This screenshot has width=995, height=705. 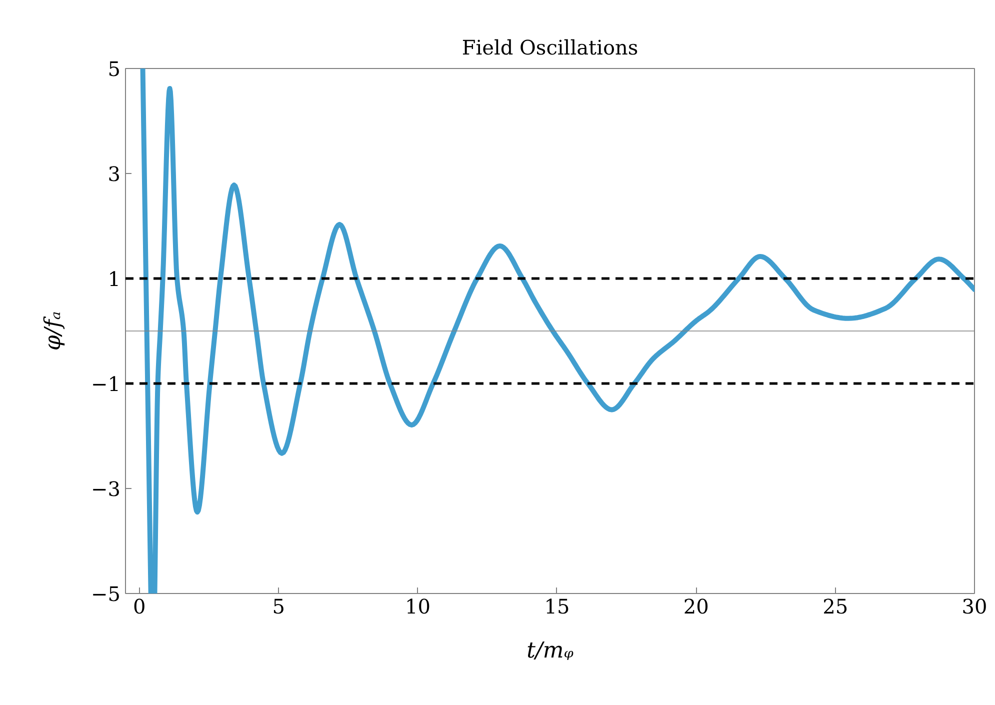 What do you see at coordinates (975, 606) in the screenshot?
I see `x-tick-label: 30` at bounding box center [975, 606].